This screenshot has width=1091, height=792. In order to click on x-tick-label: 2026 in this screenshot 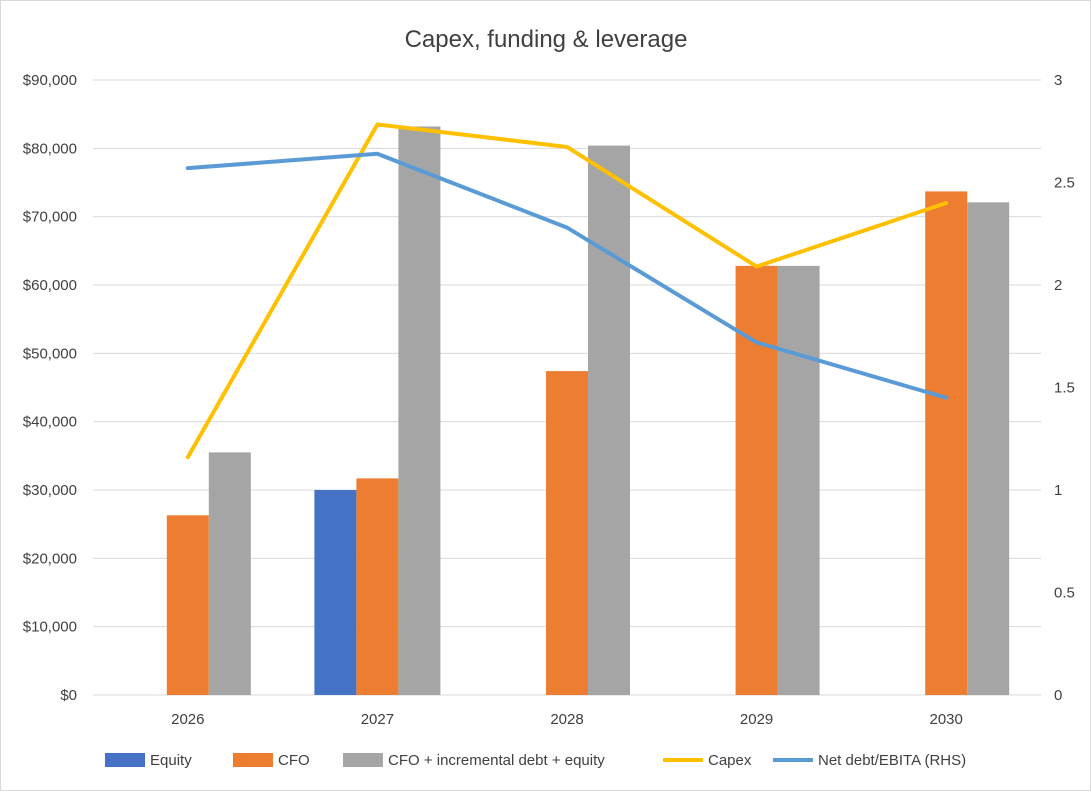, I will do `click(187, 719)`.